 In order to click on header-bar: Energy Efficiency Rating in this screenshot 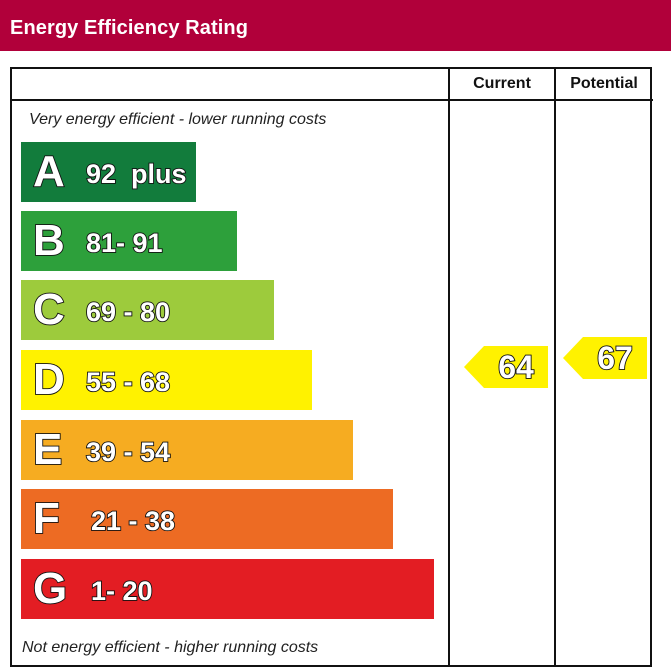, I will do `click(335, 25)`.